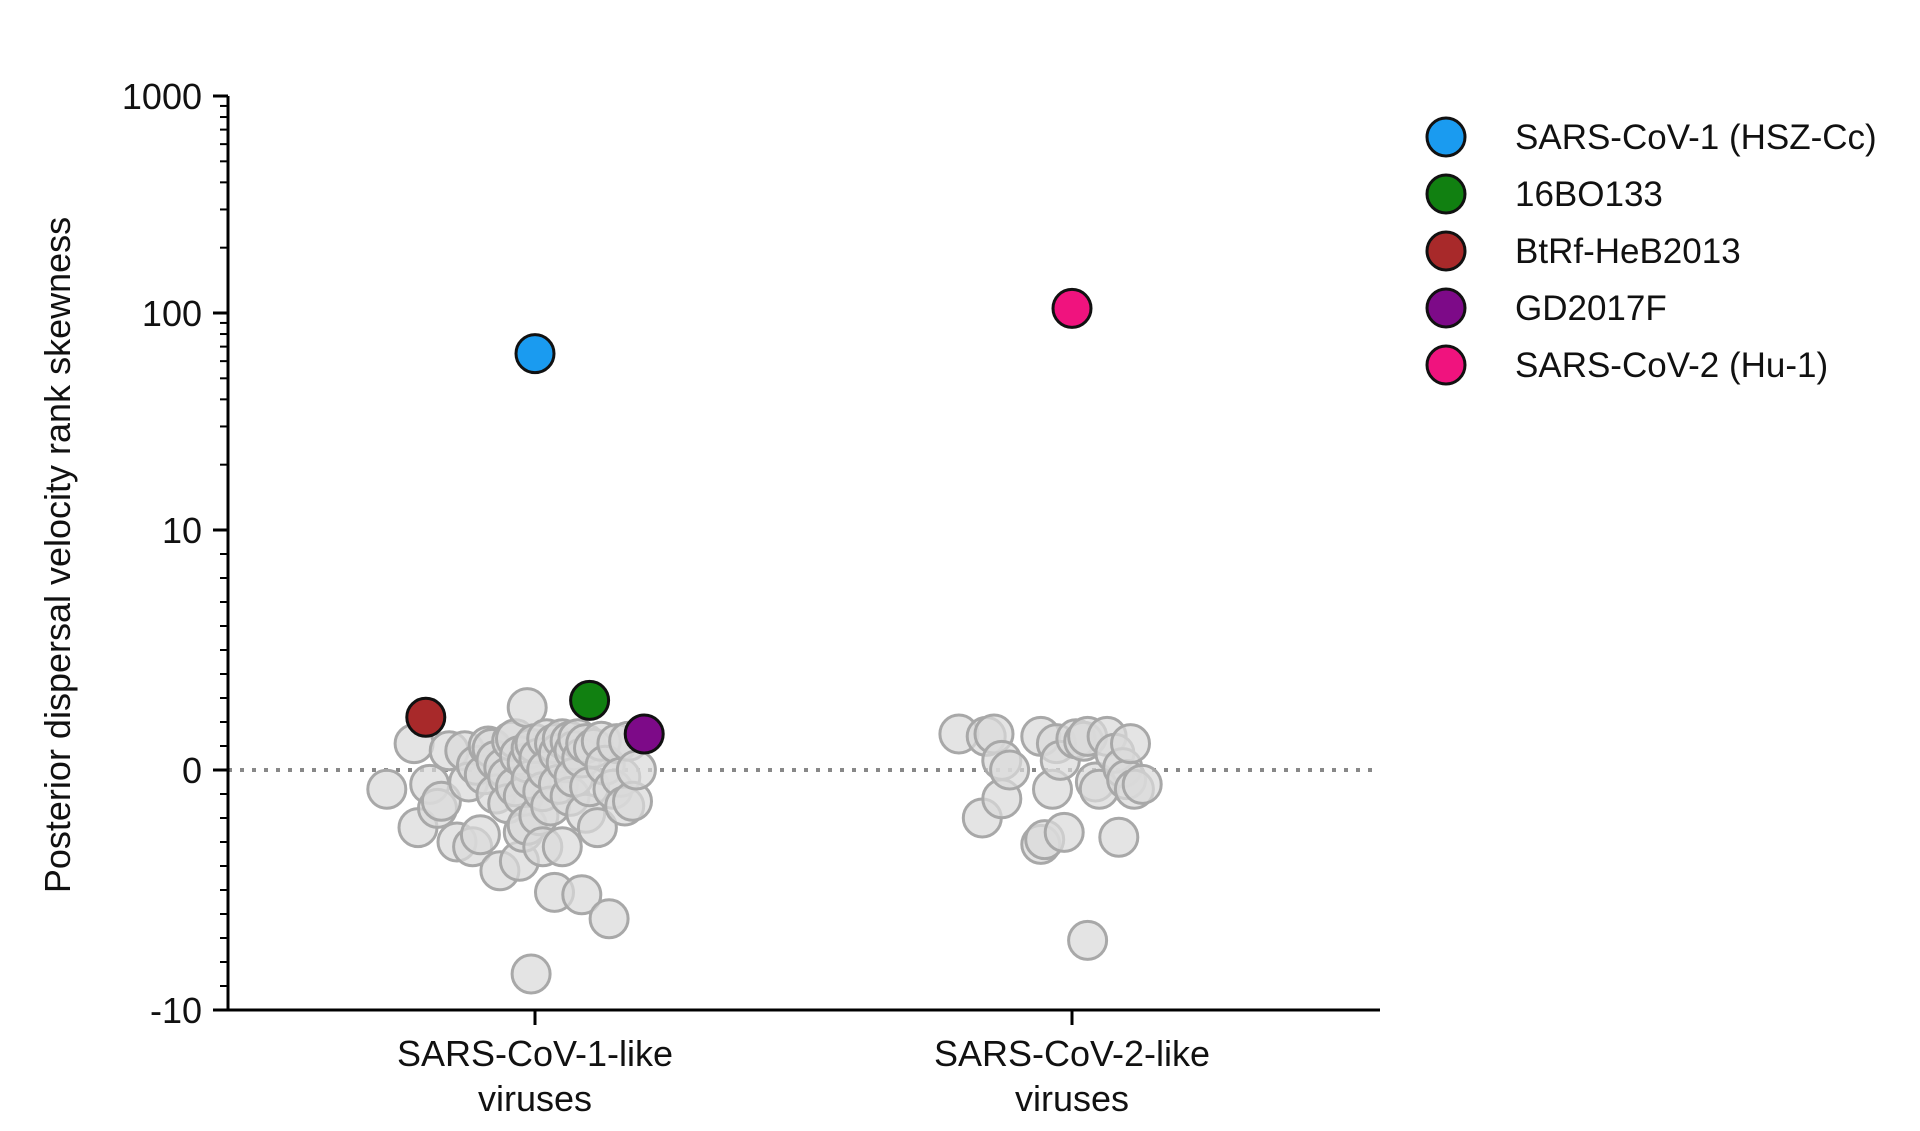 The width and height of the screenshot is (1920, 1131). I want to click on y-tick-label: -10, so click(176, 1010).